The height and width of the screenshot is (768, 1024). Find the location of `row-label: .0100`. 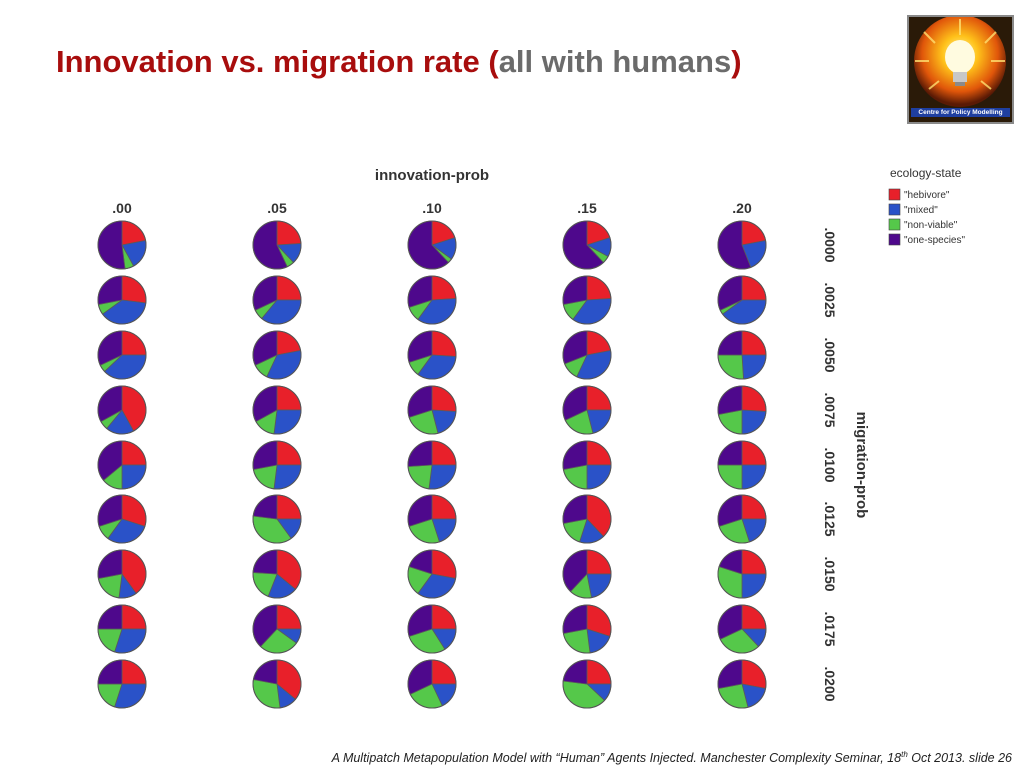

row-label: .0100 is located at coordinates (830, 464).